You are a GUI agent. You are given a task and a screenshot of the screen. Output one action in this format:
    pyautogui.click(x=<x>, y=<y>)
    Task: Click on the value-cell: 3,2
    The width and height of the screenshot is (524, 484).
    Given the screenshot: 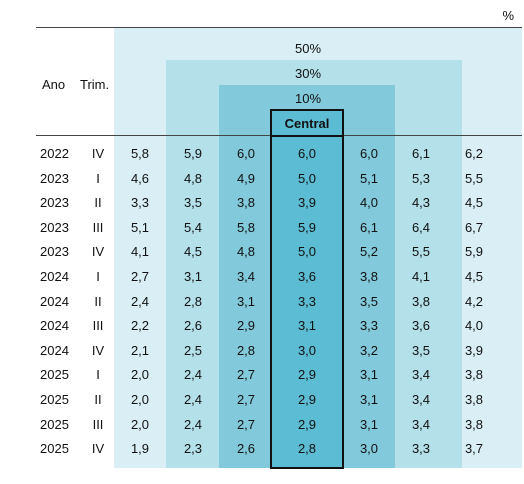 What is the action you would take?
    pyautogui.click(x=369, y=350)
    